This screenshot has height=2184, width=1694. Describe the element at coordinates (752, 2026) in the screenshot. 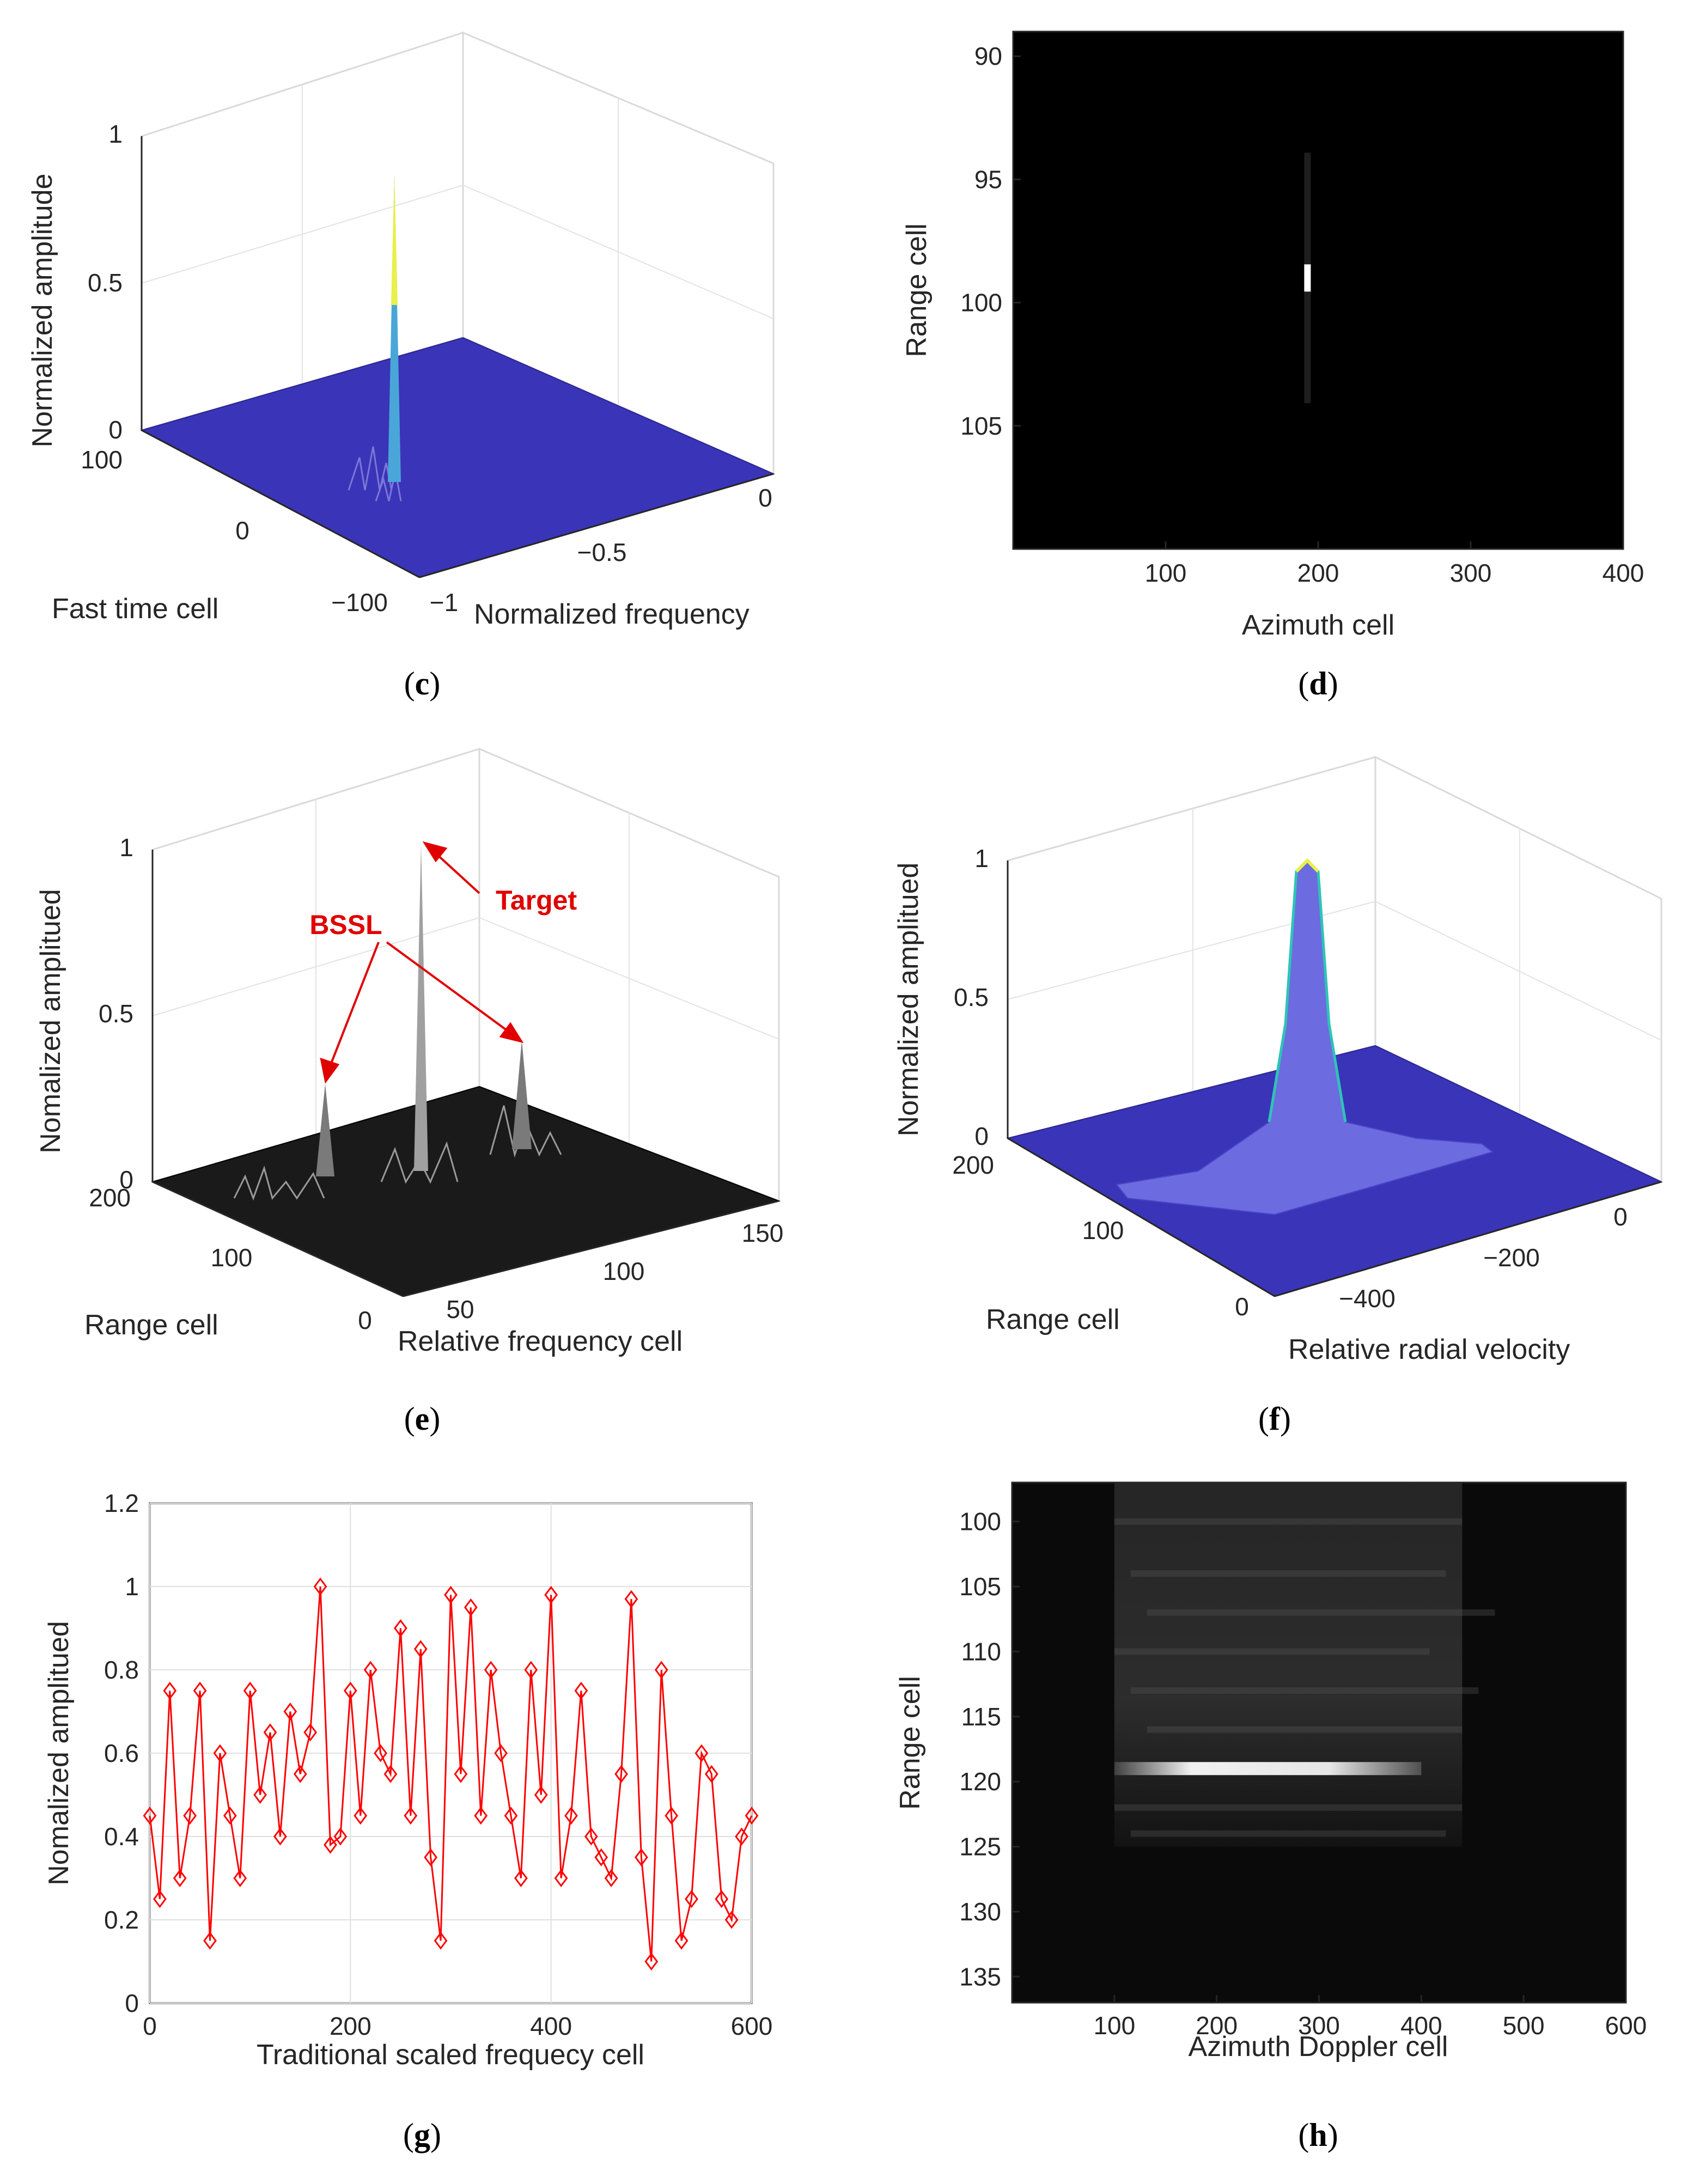

I see `panel-g-xtick-label: 600` at that location.